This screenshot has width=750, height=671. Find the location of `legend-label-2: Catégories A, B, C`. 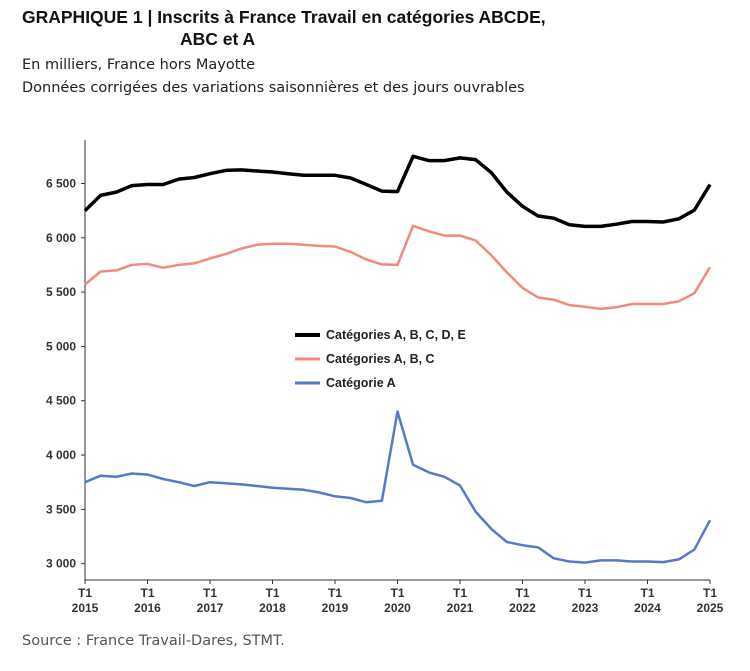

legend-label-2: Catégories A, B, C is located at coordinates (380, 359).